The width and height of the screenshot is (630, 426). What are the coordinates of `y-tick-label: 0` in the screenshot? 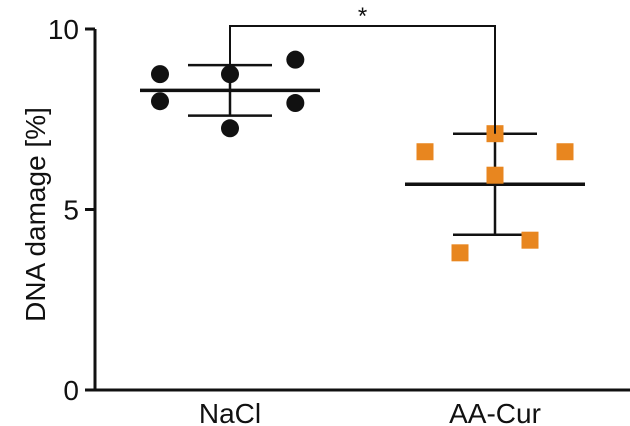 It's located at (71, 390).